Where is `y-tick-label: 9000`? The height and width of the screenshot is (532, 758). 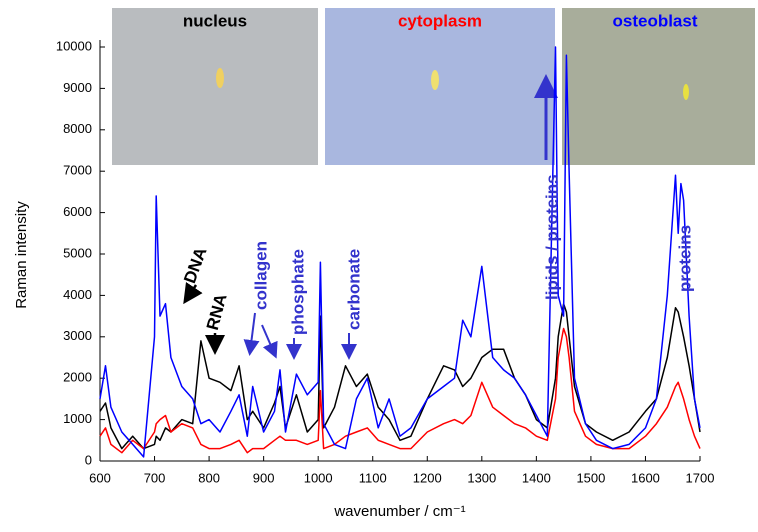
y-tick-label: 9000 is located at coordinates (77, 87).